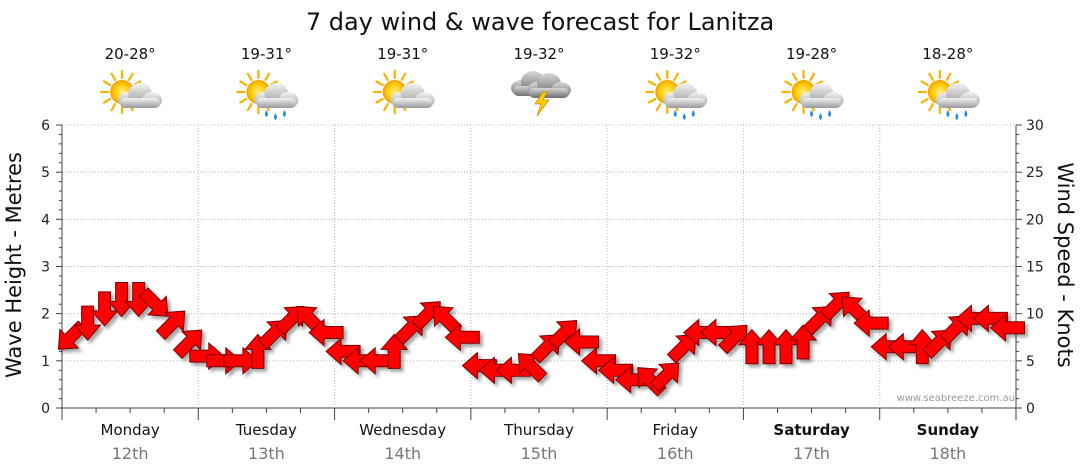  Describe the element at coordinates (45, 126) in the screenshot. I see `left-tick-label: 6` at that location.